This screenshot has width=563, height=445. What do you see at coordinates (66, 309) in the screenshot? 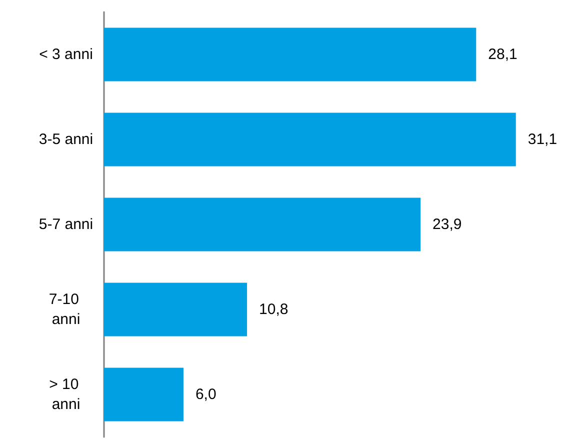
I see `y-tick-label: 7-10 anni` at bounding box center [66, 309].